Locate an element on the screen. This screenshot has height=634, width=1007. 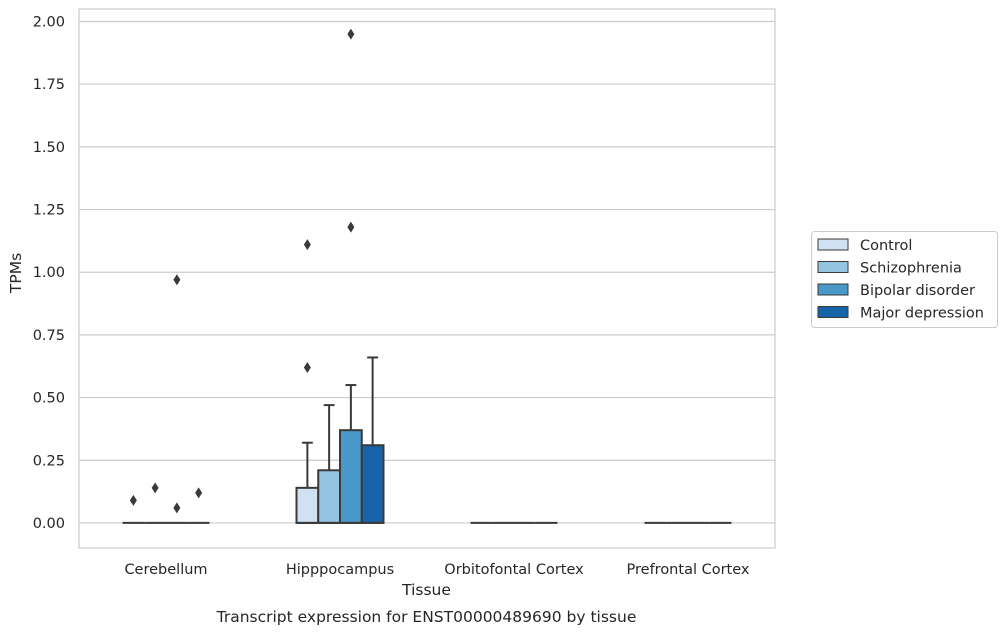
y-tick-label: 2.00 is located at coordinates (49, 23).